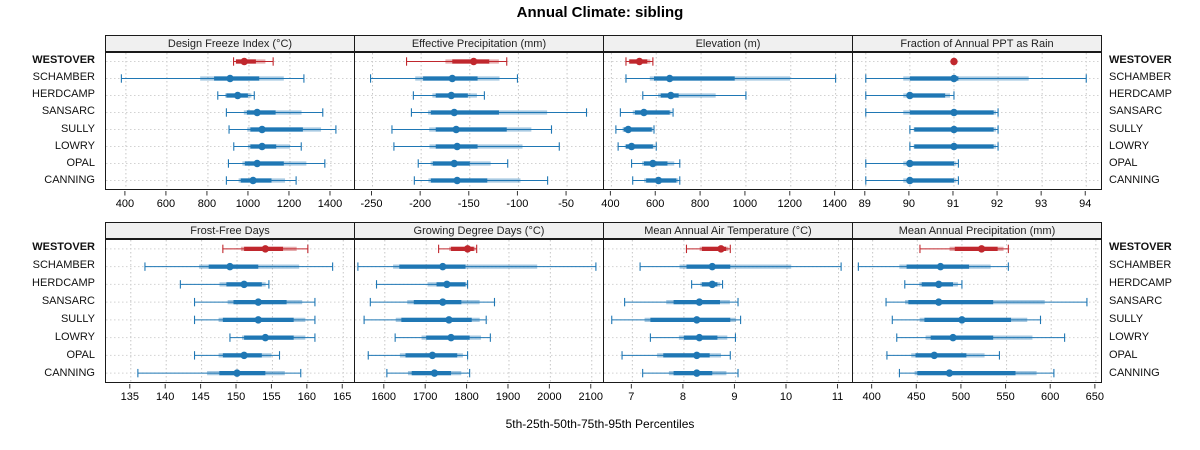  What do you see at coordinates (683, 397) in the screenshot?
I see `svg-text: 8` at bounding box center [683, 397].